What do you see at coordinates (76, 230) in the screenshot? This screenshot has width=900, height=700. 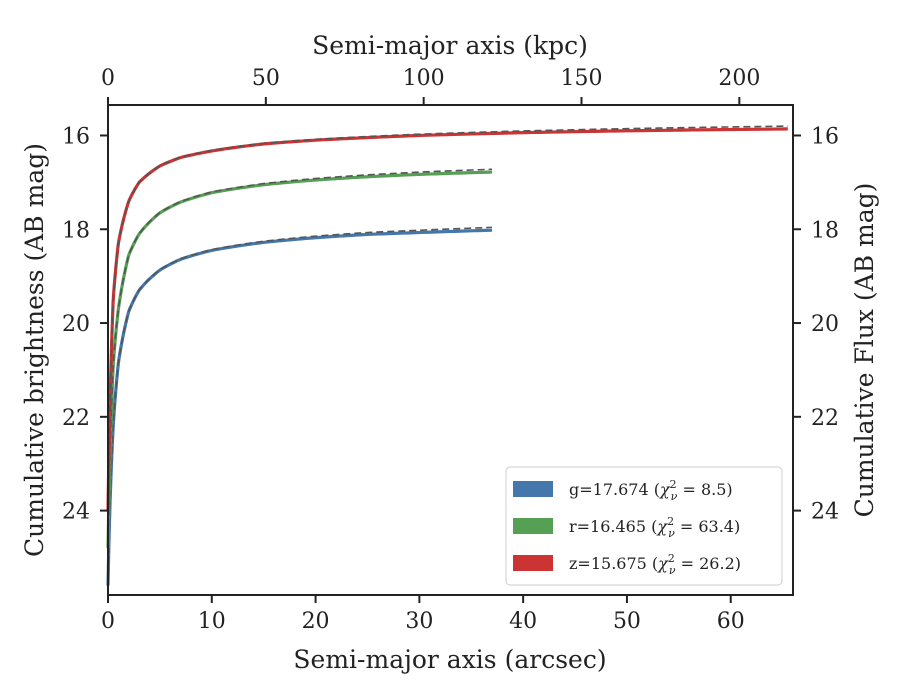 I see `y-tick-label: 18` at bounding box center [76, 230].